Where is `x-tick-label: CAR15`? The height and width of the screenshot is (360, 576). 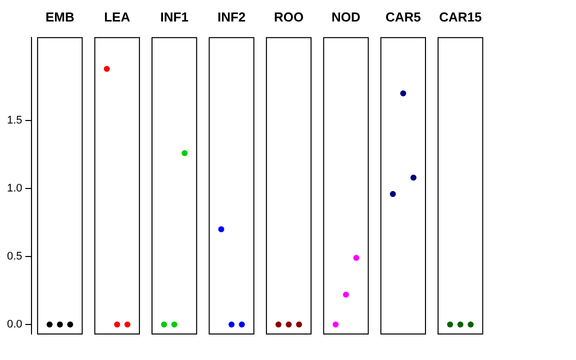
x-tick-label: CAR15 is located at coordinates (460, 16).